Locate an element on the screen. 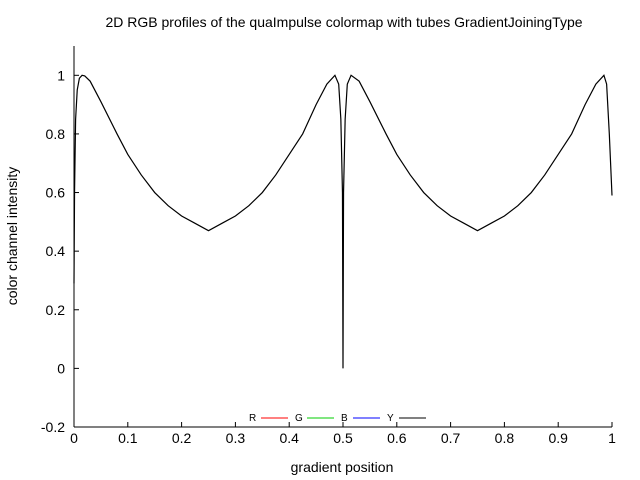 The width and height of the screenshot is (640, 480). legend-label-b: B is located at coordinates (344, 418).